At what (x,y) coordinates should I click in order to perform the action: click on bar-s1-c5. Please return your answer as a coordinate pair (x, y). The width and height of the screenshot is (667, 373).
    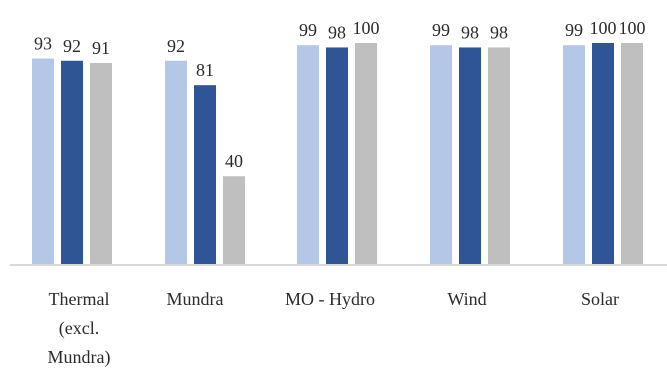
    Looking at the image, I should click on (574, 155).